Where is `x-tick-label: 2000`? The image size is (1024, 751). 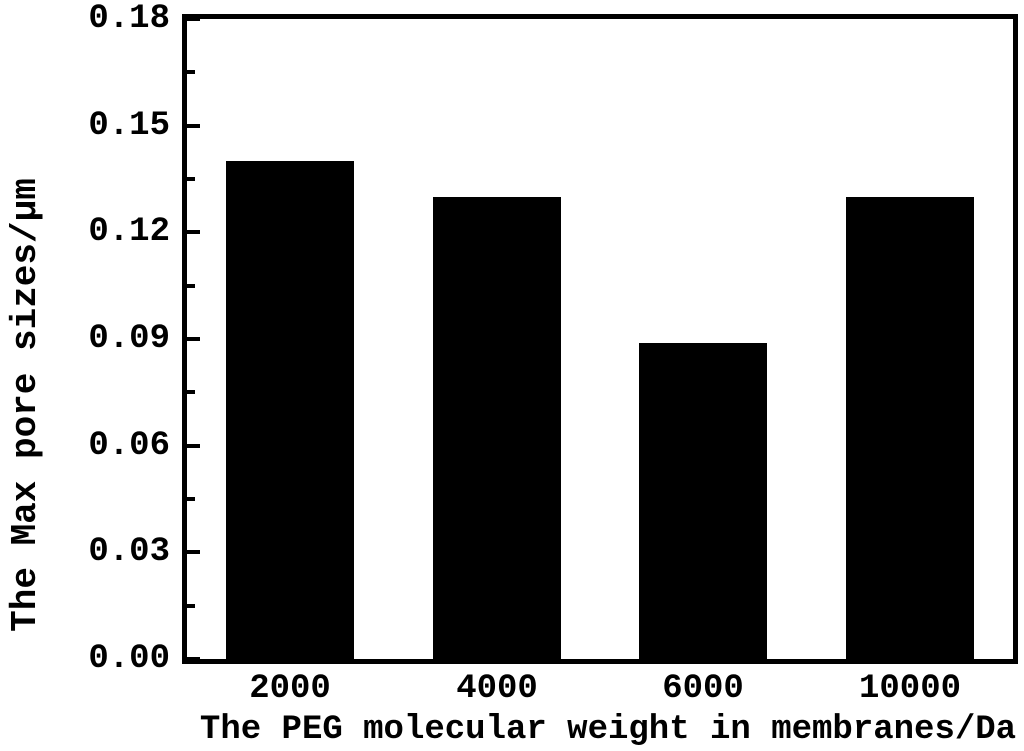 x-tick-label: 2000 is located at coordinates (290, 689).